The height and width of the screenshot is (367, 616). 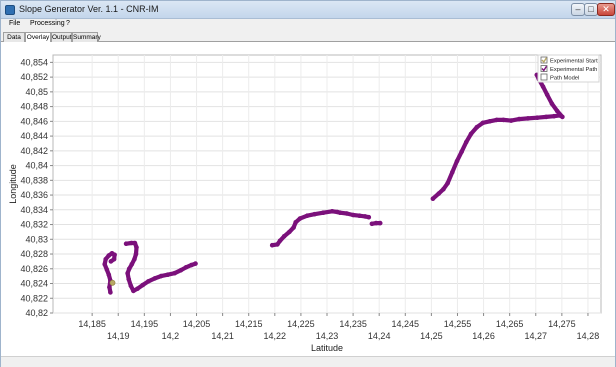 What do you see at coordinates (497, 136) in the screenshot?
I see `path-segment` at bounding box center [497, 136].